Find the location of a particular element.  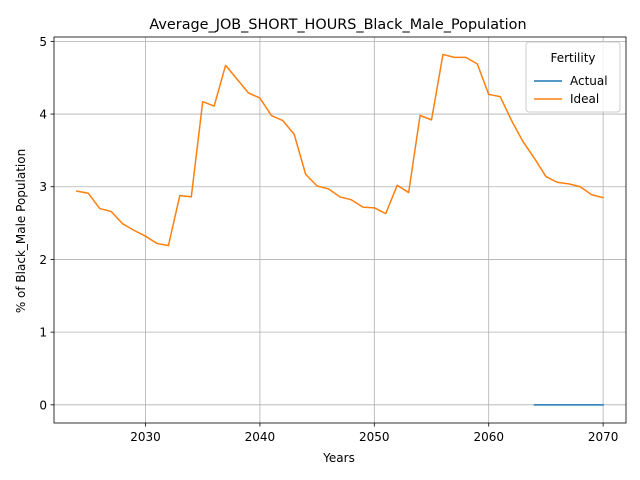

y-tick-label: 0 is located at coordinates (43, 405).